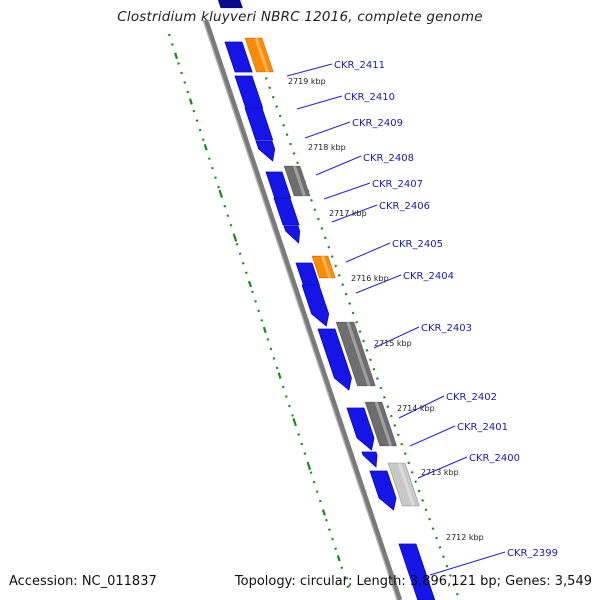 The width and height of the screenshot is (600, 600). Describe the element at coordinates (370, 278) in the screenshot. I see `kbp-label-2716: 2716 kbp` at that location.